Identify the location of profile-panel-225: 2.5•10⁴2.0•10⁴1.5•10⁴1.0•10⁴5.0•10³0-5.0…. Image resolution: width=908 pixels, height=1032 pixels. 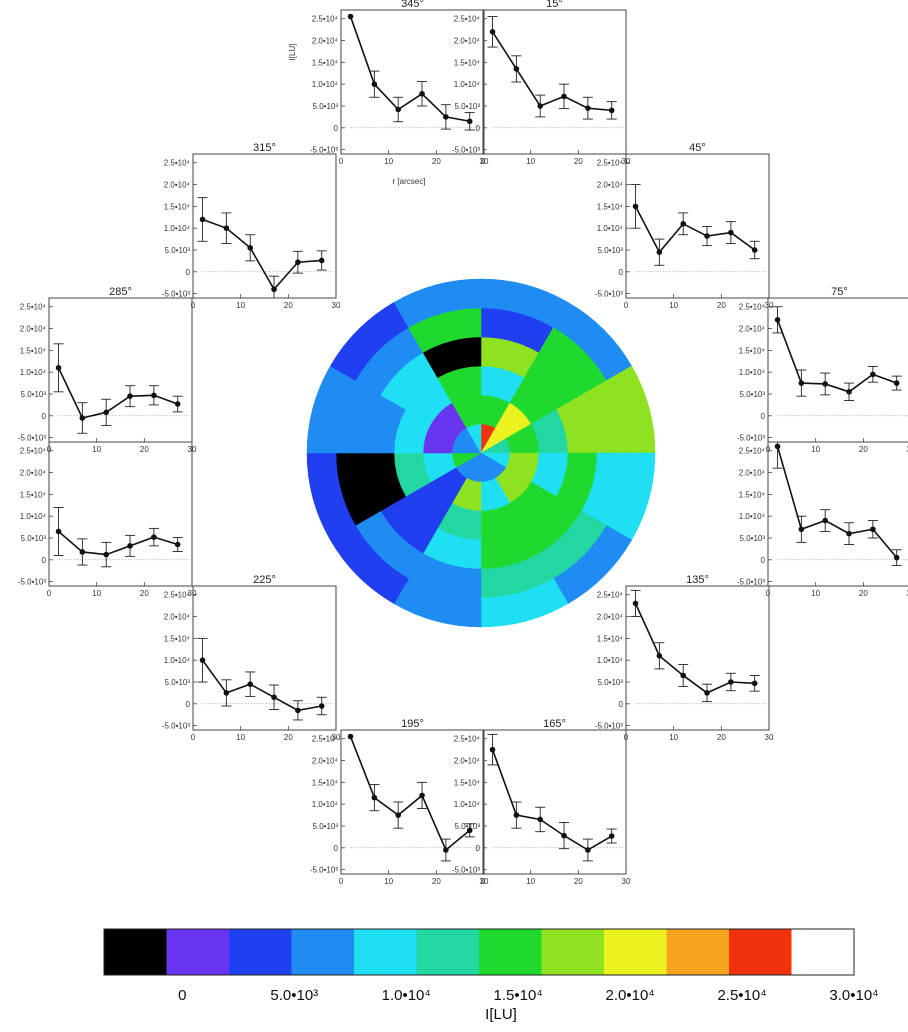
(251, 658).